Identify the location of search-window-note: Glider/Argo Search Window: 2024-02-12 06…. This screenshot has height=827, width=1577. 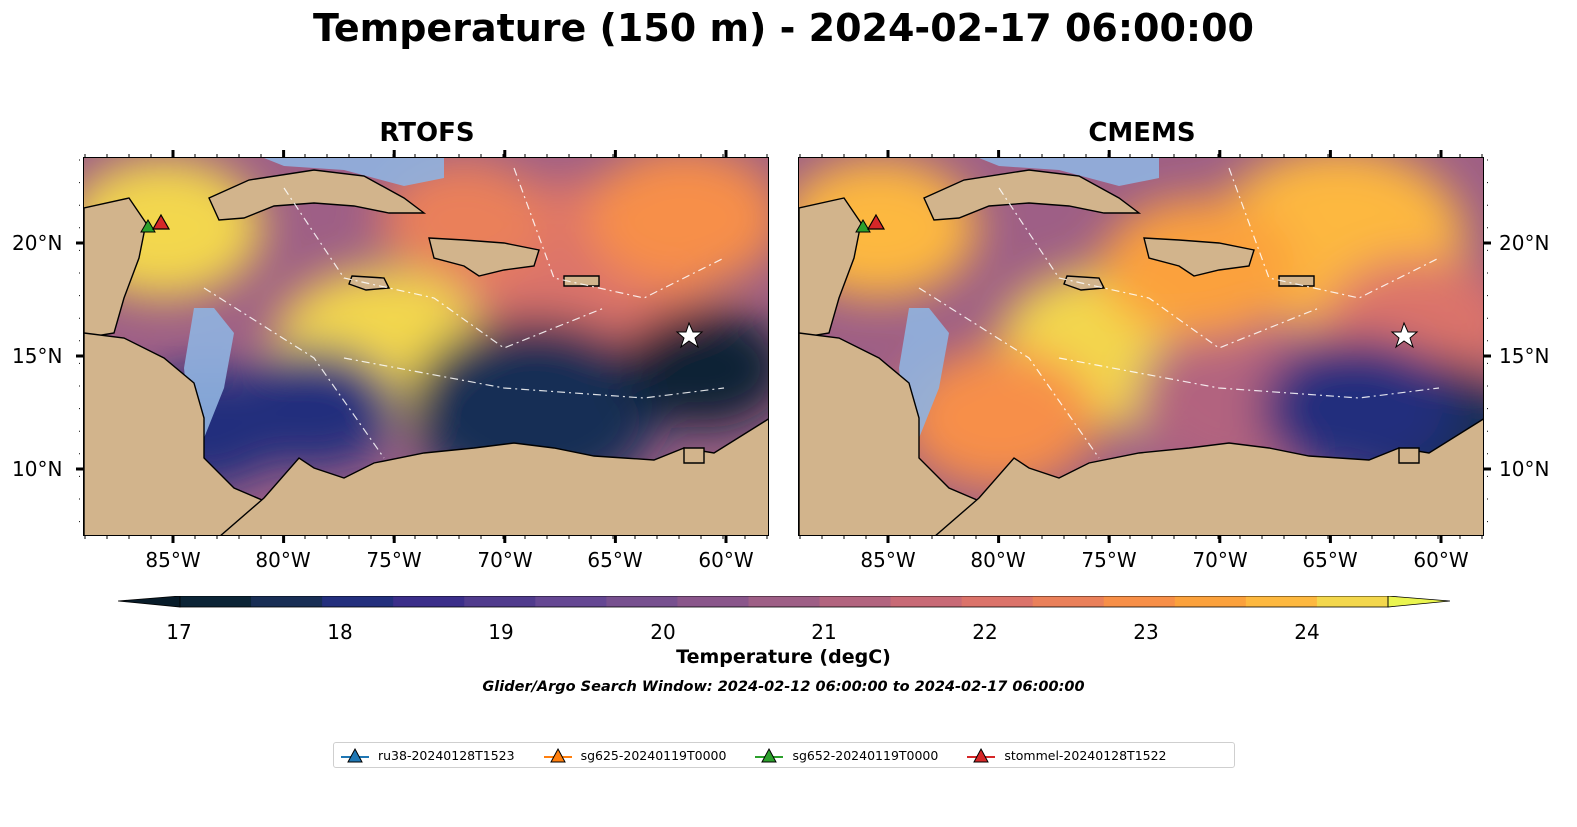
(783, 687).